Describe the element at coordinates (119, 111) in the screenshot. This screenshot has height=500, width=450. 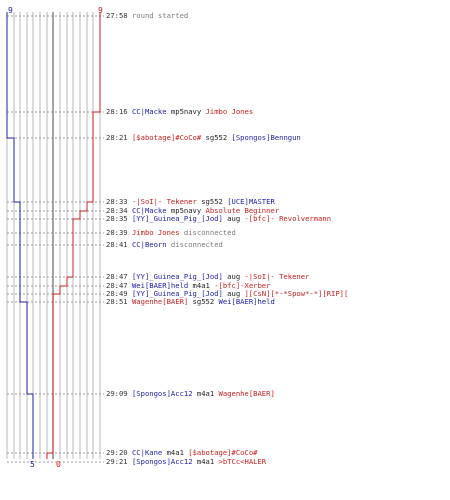
I see `event-time: 28:16` at that location.